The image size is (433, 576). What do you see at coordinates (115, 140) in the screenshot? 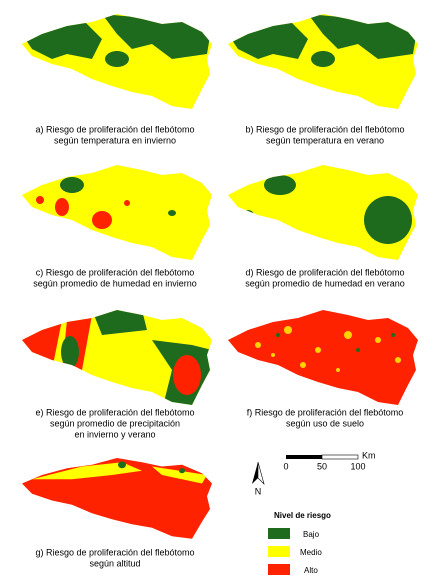
I see `caption-line: según temperatura en invierno` at bounding box center [115, 140].